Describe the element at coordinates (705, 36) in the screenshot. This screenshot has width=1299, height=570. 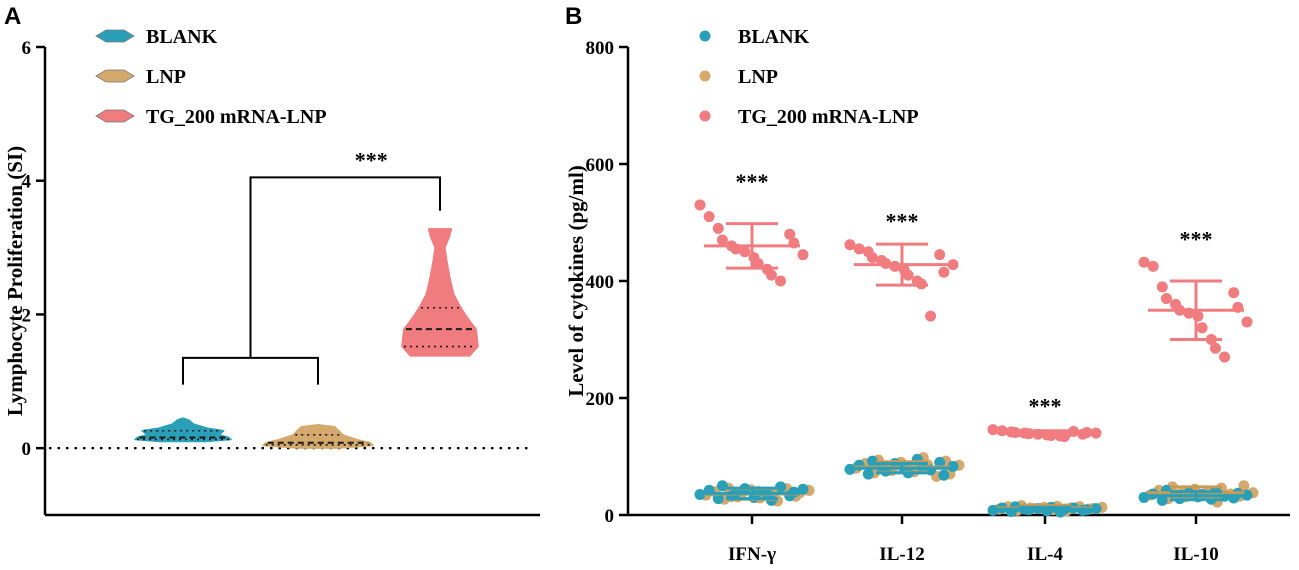
I see `legend-b-marker-blank` at that location.